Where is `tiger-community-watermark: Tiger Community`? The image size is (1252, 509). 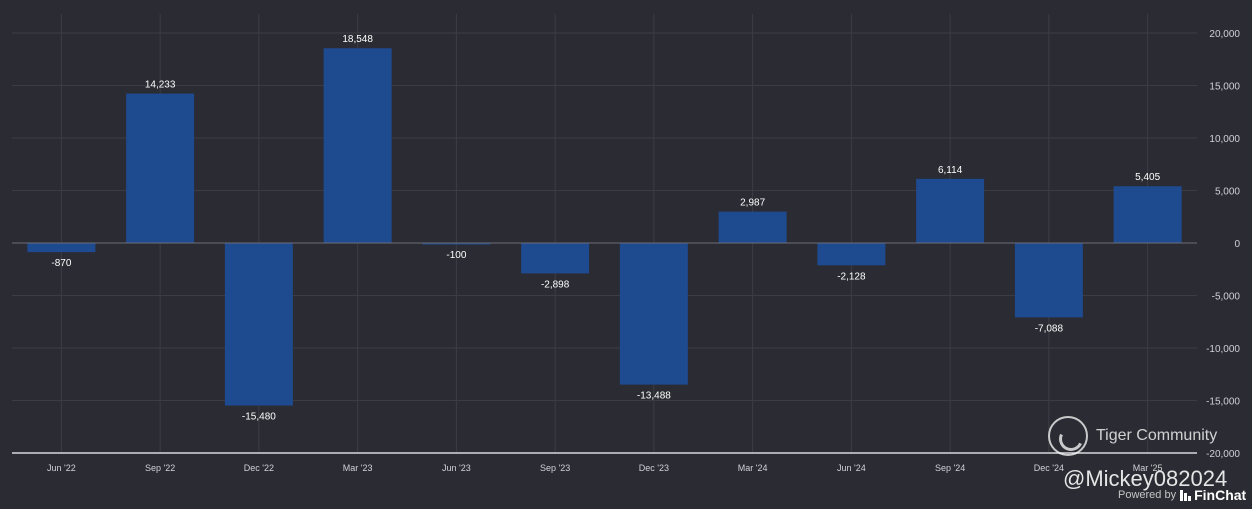 tiger-community-watermark: Tiger Community is located at coordinates (1132, 436).